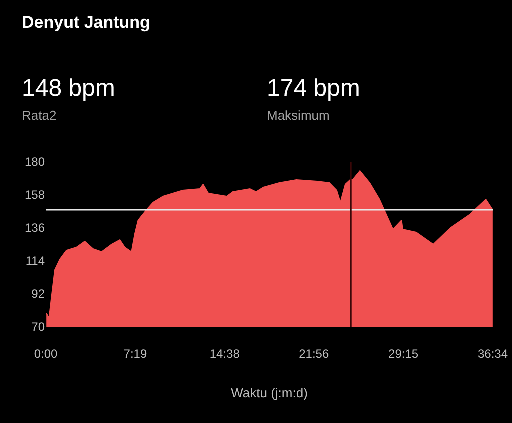  Describe the element at coordinates (39, 327) in the screenshot. I see `y-tick-label: 70` at that location.